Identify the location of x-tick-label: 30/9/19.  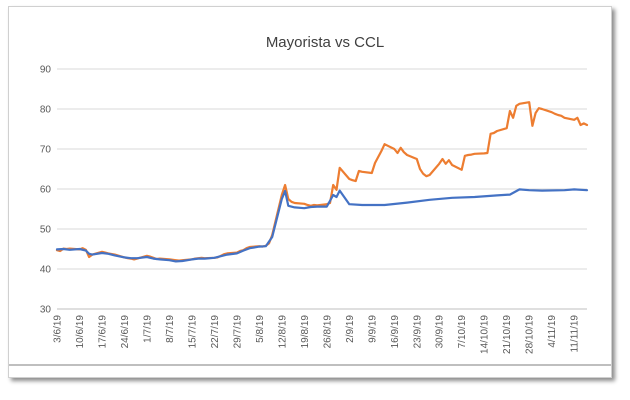
(440, 332).